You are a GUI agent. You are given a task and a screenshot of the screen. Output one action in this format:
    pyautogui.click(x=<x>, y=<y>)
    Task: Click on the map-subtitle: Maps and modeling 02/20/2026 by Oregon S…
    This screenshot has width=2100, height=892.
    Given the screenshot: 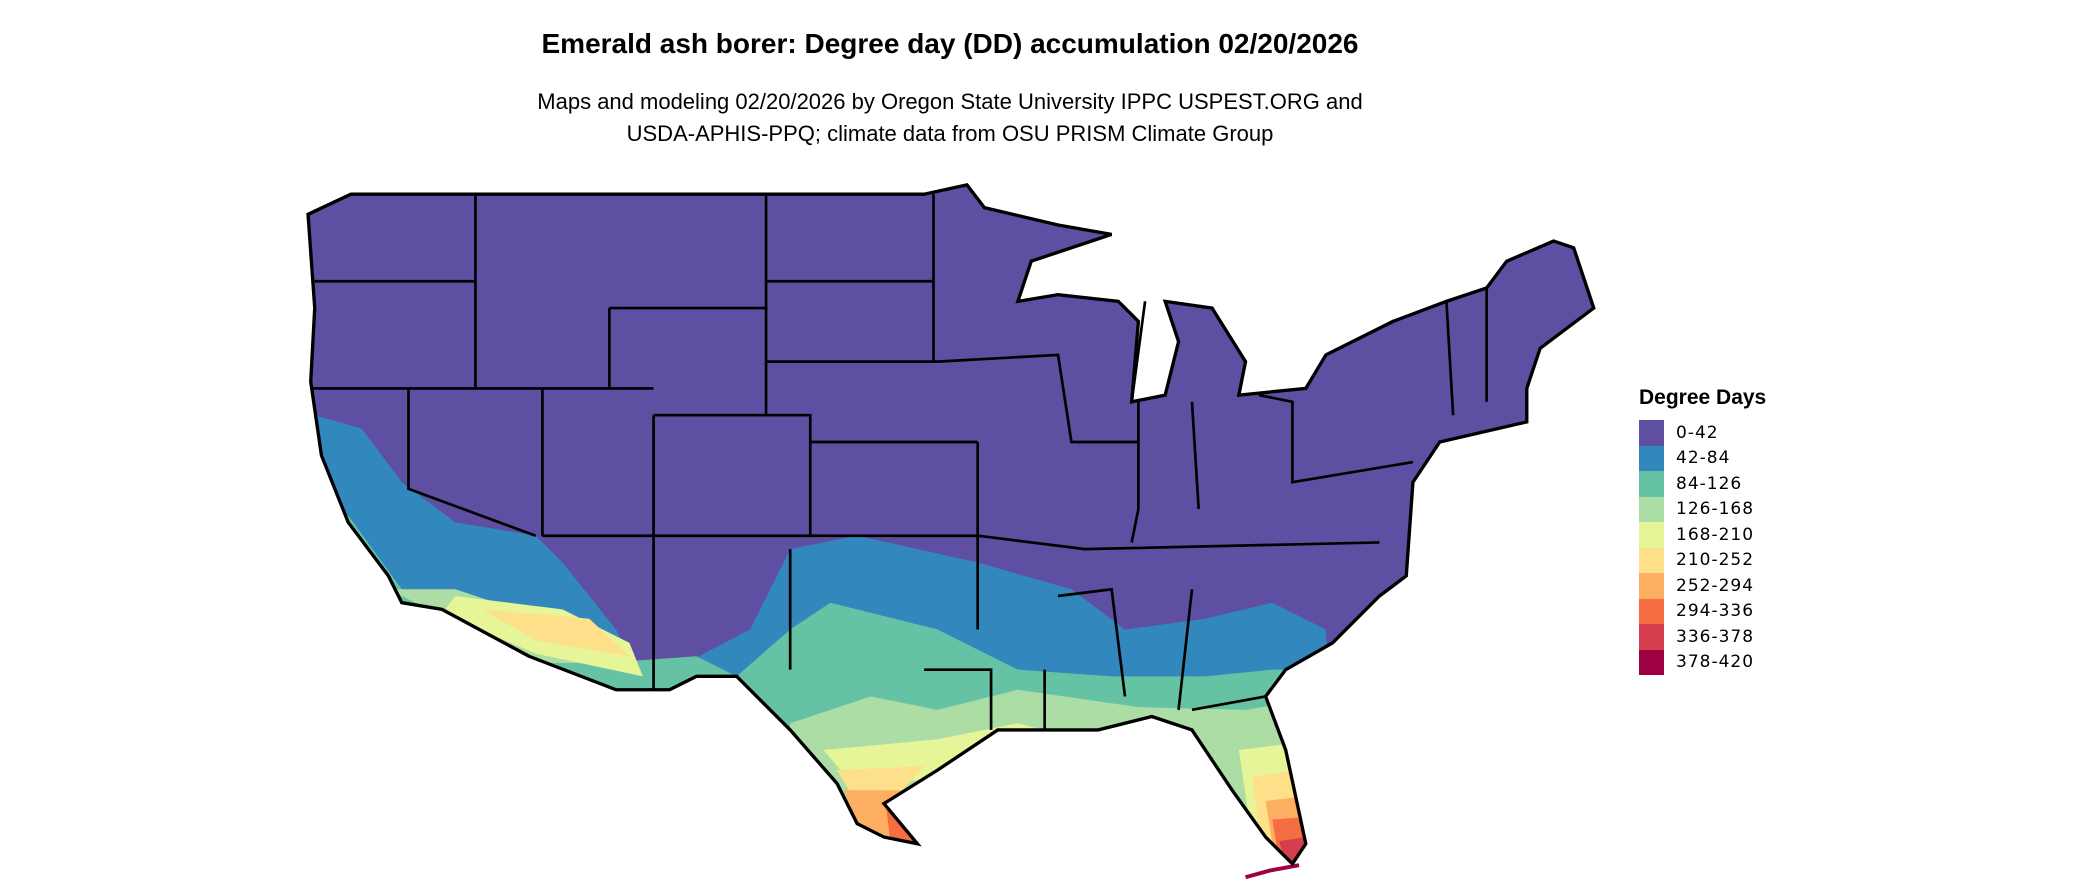 What is the action you would take?
    pyautogui.click(x=950, y=118)
    